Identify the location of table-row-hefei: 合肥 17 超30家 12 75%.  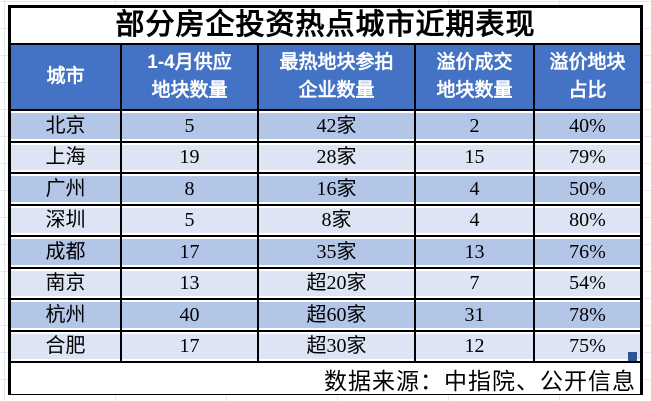
(325, 347).